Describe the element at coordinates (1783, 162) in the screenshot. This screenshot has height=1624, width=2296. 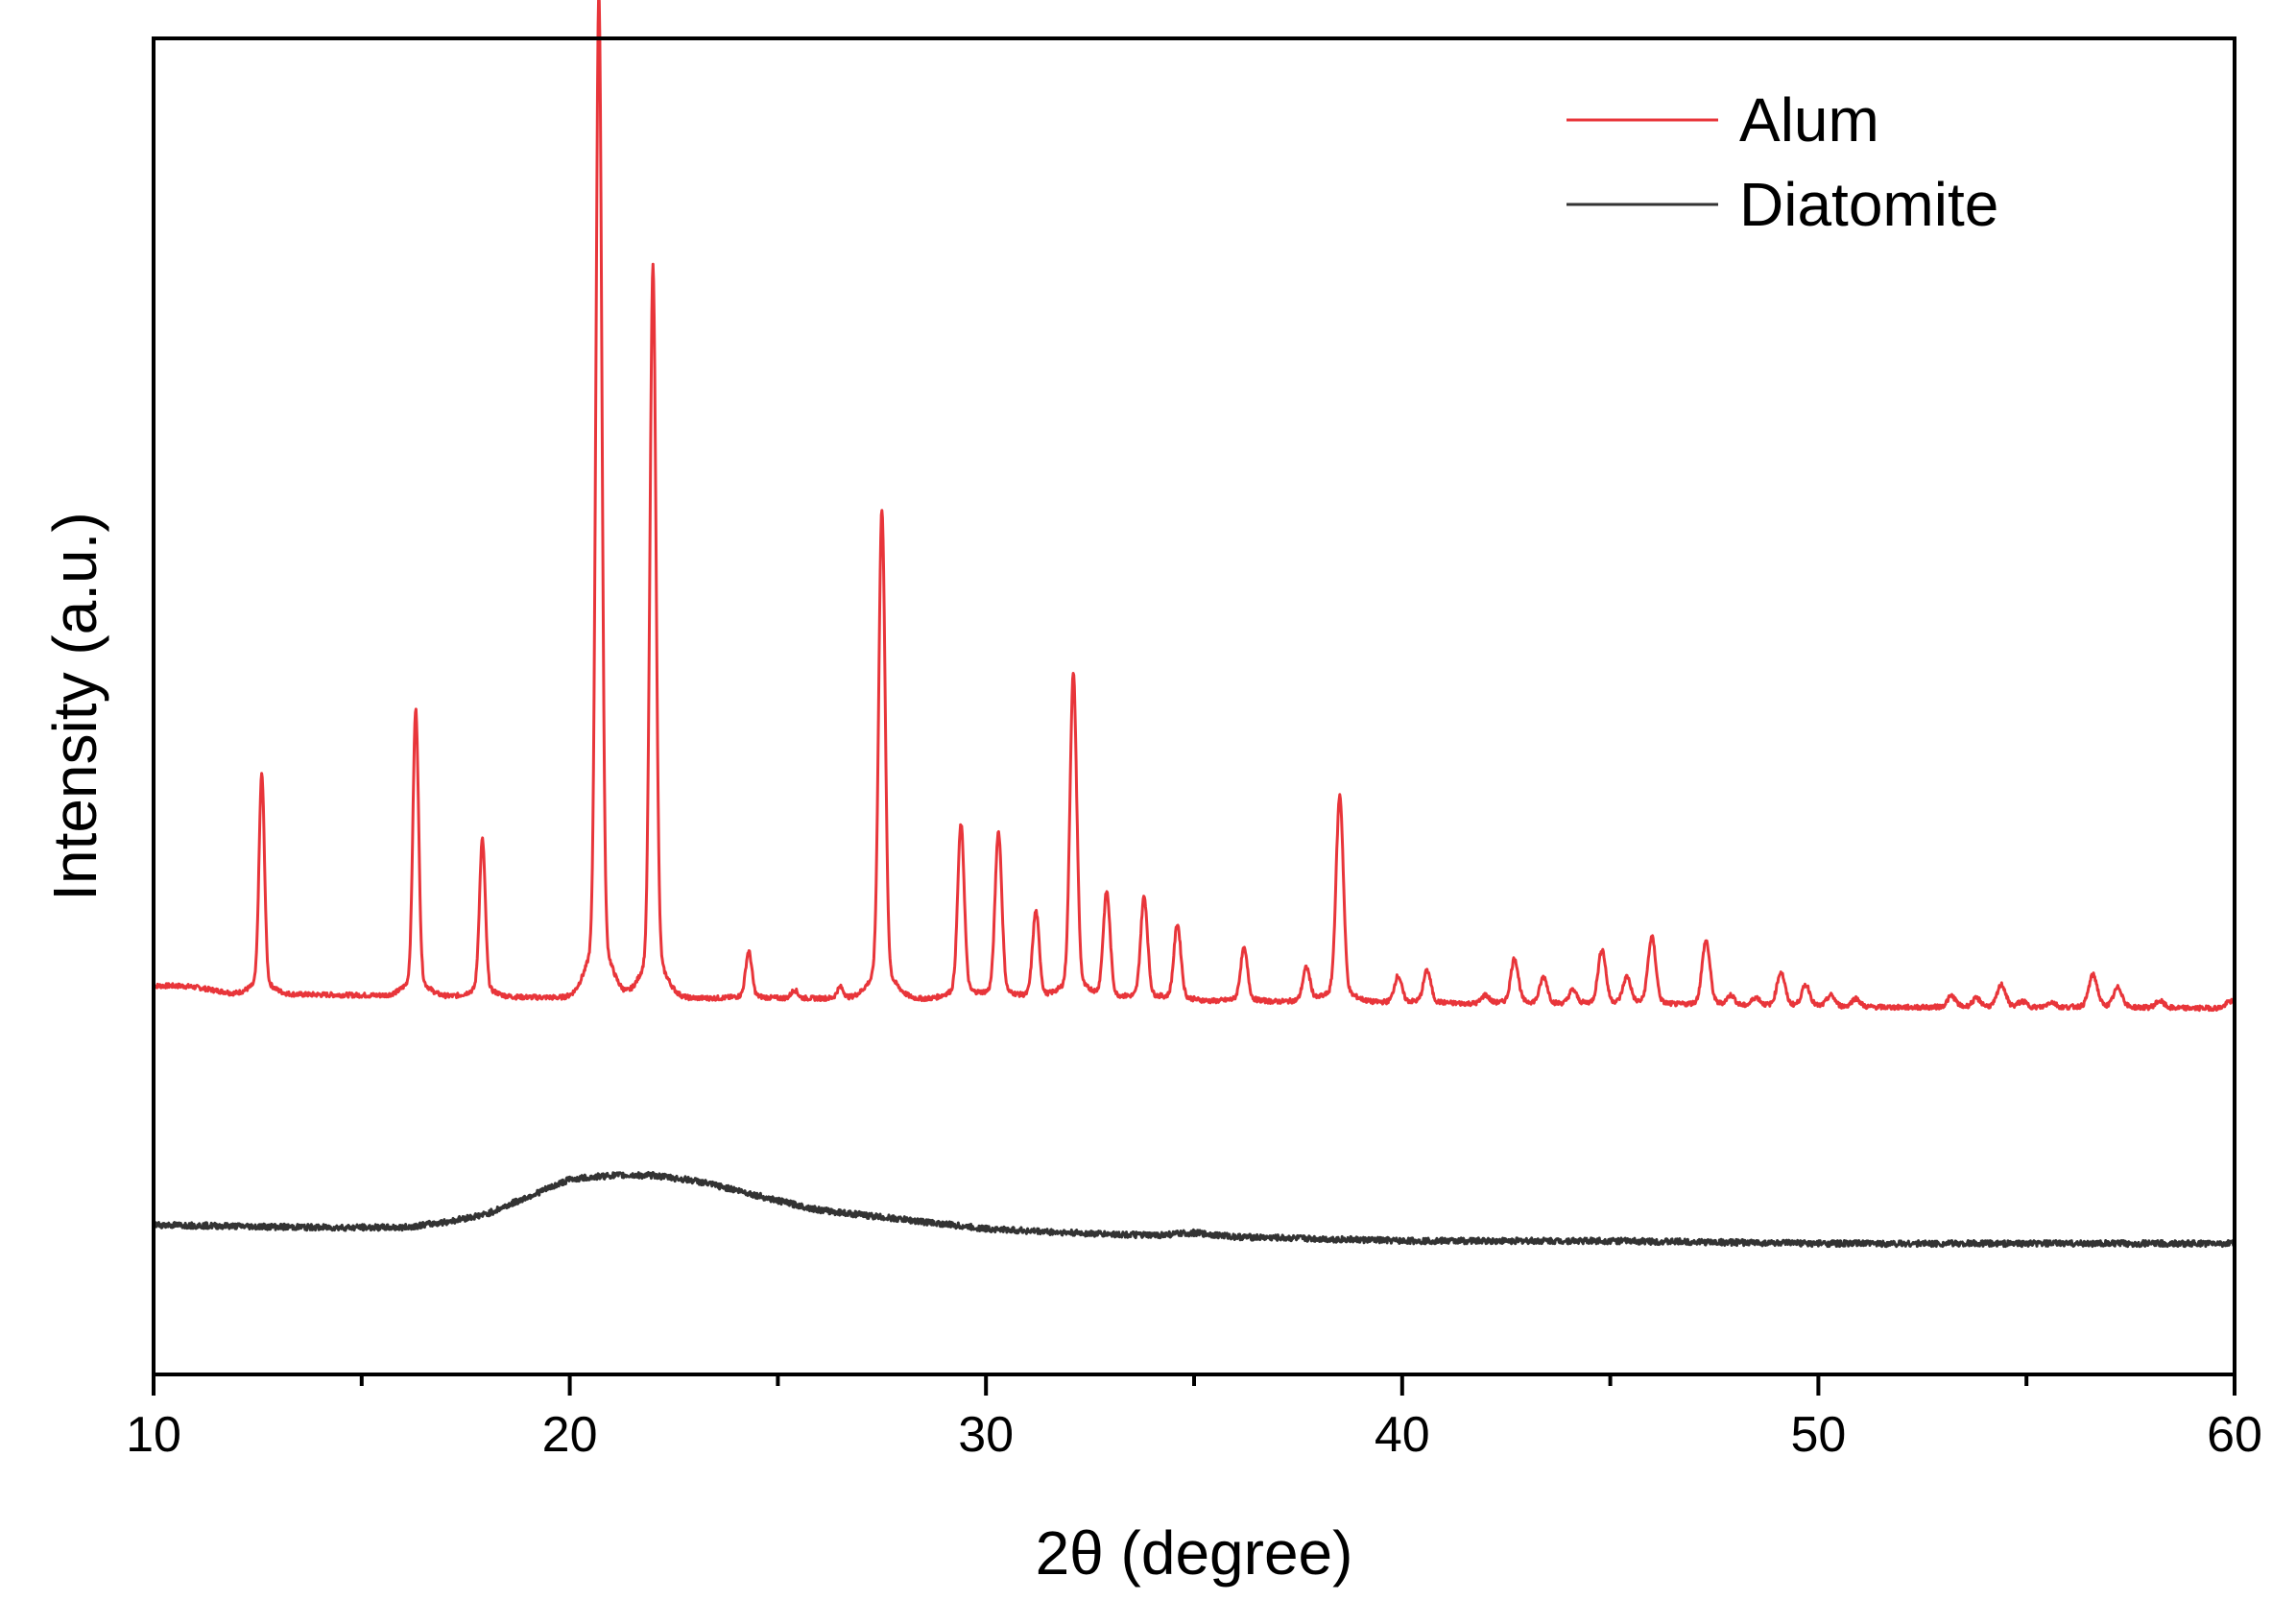
I see `legend: Alum Diatomite` at that location.